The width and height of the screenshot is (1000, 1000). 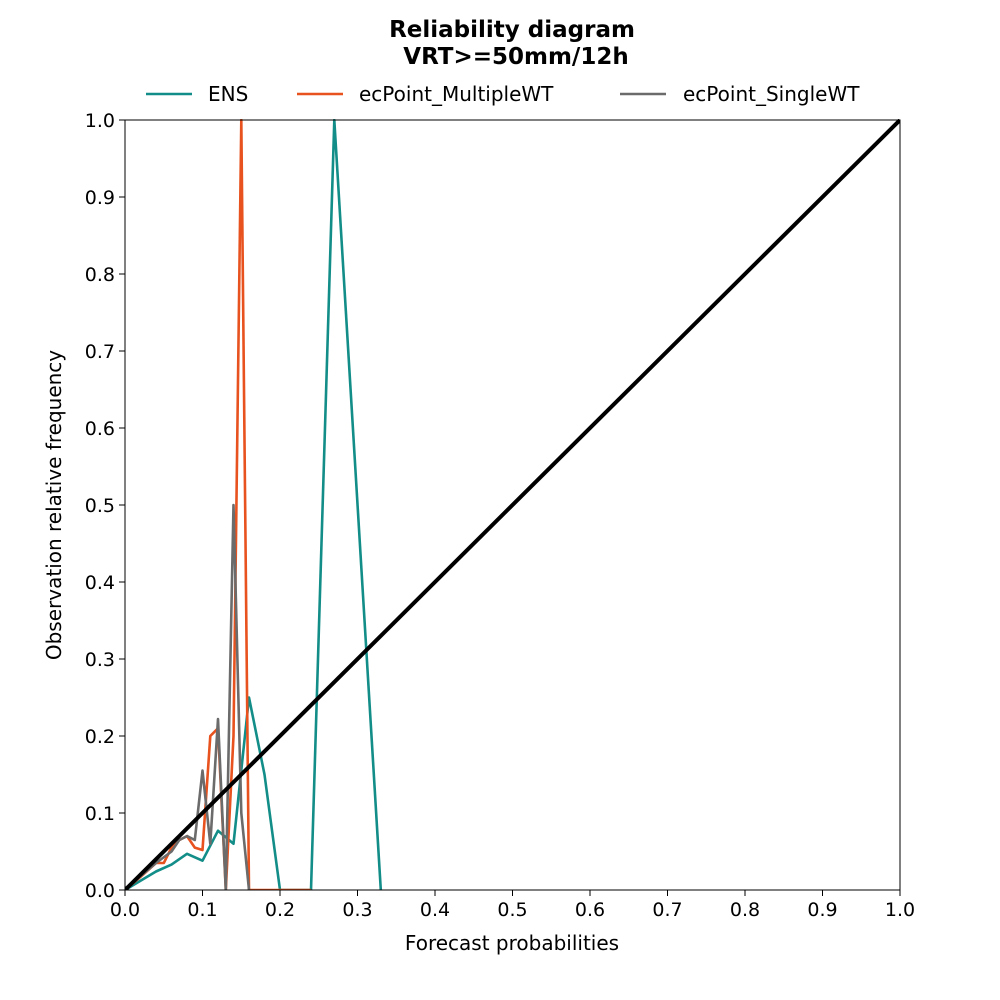 What do you see at coordinates (100, 198) in the screenshot?
I see `y-tick-label: 0.9` at bounding box center [100, 198].